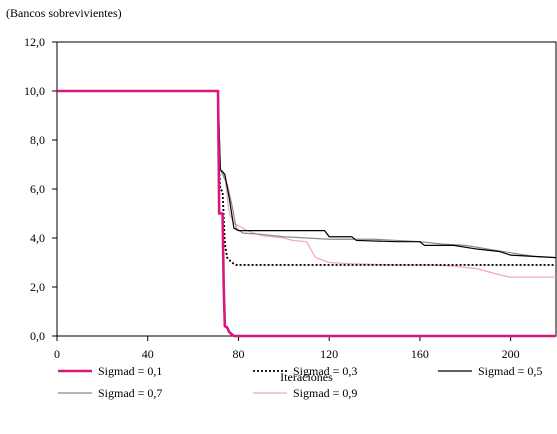 This screenshot has height=434, width=557. I want to click on x-tick-label: 40, so click(148, 354).